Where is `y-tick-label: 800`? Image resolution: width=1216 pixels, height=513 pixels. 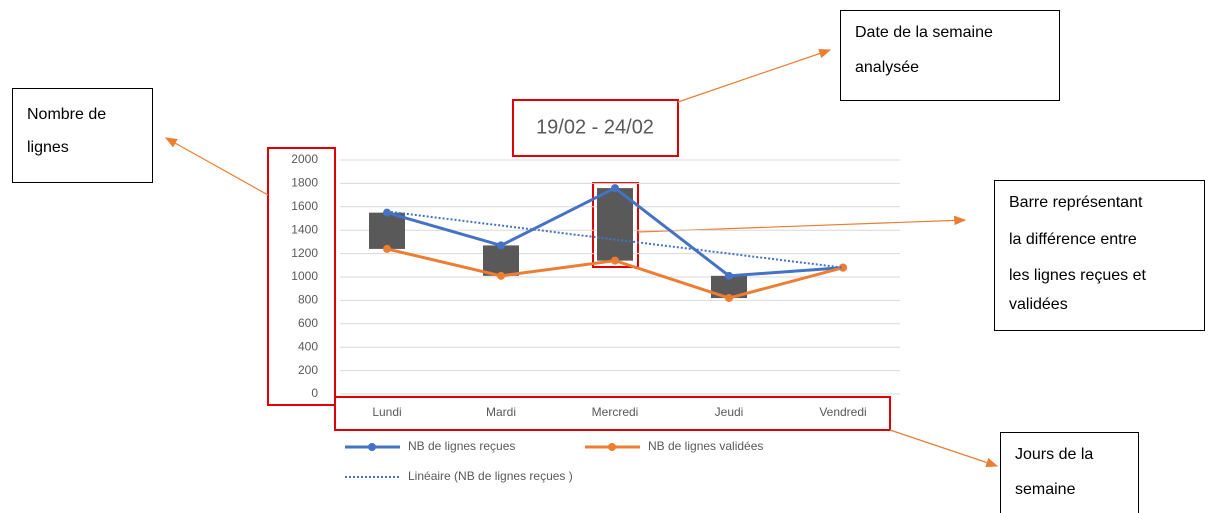 y-tick-label: 800 is located at coordinates (308, 300).